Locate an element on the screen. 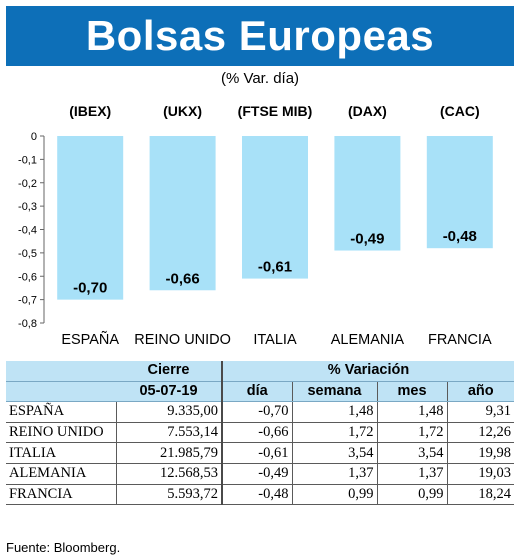 This screenshot has width=520, height=560. month-cell: 1,72 is located at coordinates (411, 433).